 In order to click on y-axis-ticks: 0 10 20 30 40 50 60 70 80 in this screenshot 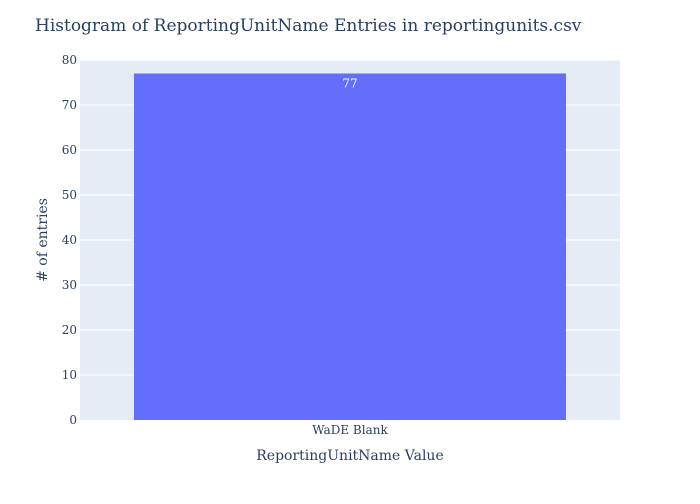, I will do `click(69, 240)`.